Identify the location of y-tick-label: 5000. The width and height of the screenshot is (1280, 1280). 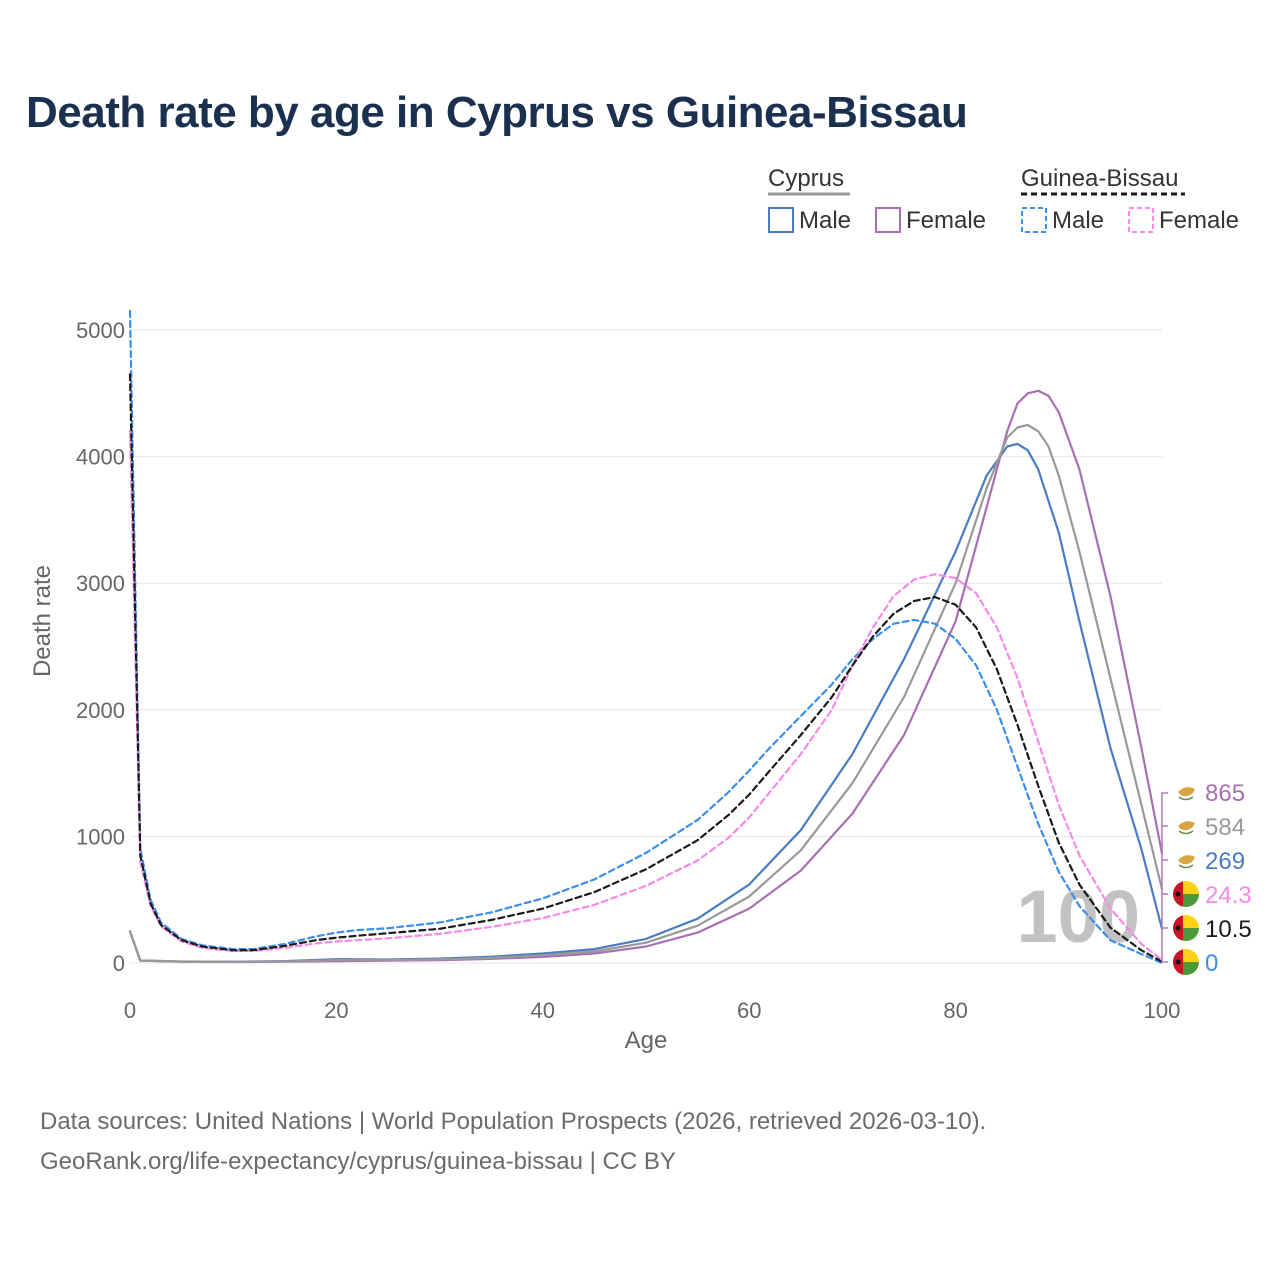
(100, 330).